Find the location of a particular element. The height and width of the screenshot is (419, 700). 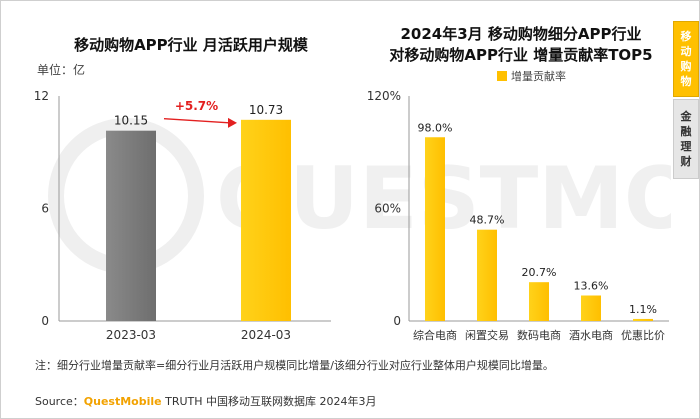

y-tick-label: 60% is located at coordinates (387, 209).